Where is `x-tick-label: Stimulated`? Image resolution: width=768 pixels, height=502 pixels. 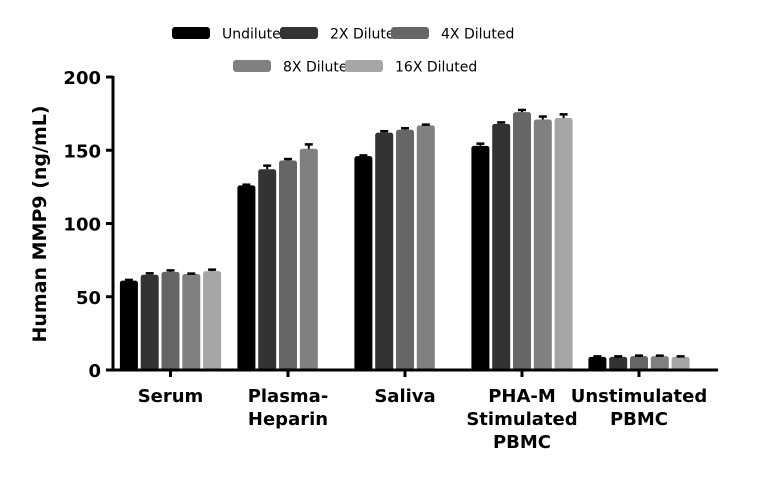
x-tick-label: Stimulated is located at coordinates (521, 419).